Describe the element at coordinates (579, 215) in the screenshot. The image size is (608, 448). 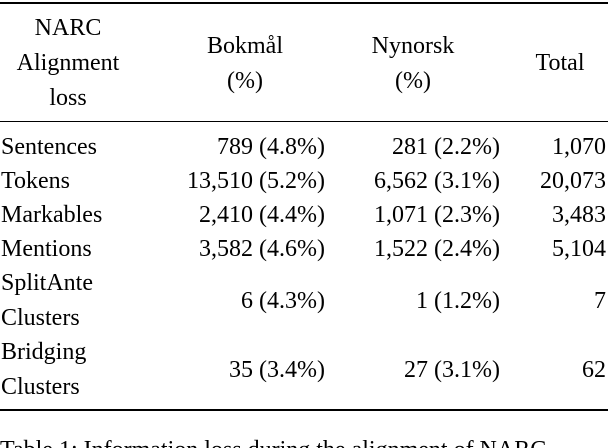
I see `cell: 3,483` at that location.